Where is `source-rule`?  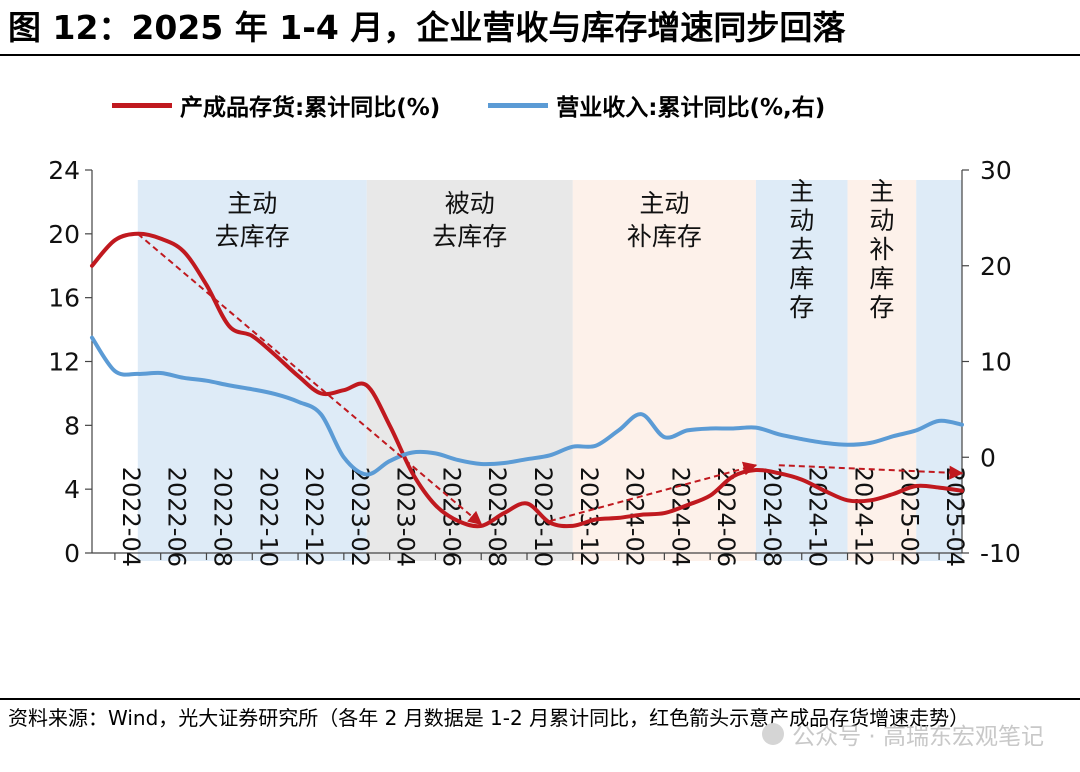
source-rule is located at coordinates (540, 699).